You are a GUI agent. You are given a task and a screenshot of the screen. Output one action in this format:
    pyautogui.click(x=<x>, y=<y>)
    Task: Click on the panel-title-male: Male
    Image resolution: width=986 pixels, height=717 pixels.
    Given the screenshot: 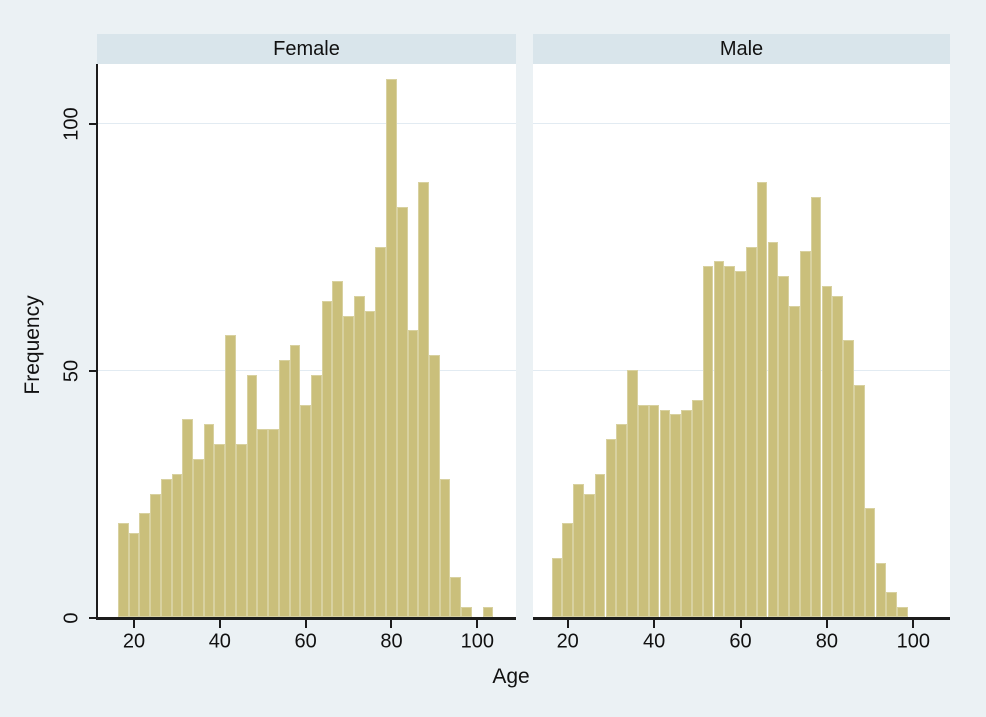 What is the action you would take?
    pyautogui.click(x=741, y=48)
    